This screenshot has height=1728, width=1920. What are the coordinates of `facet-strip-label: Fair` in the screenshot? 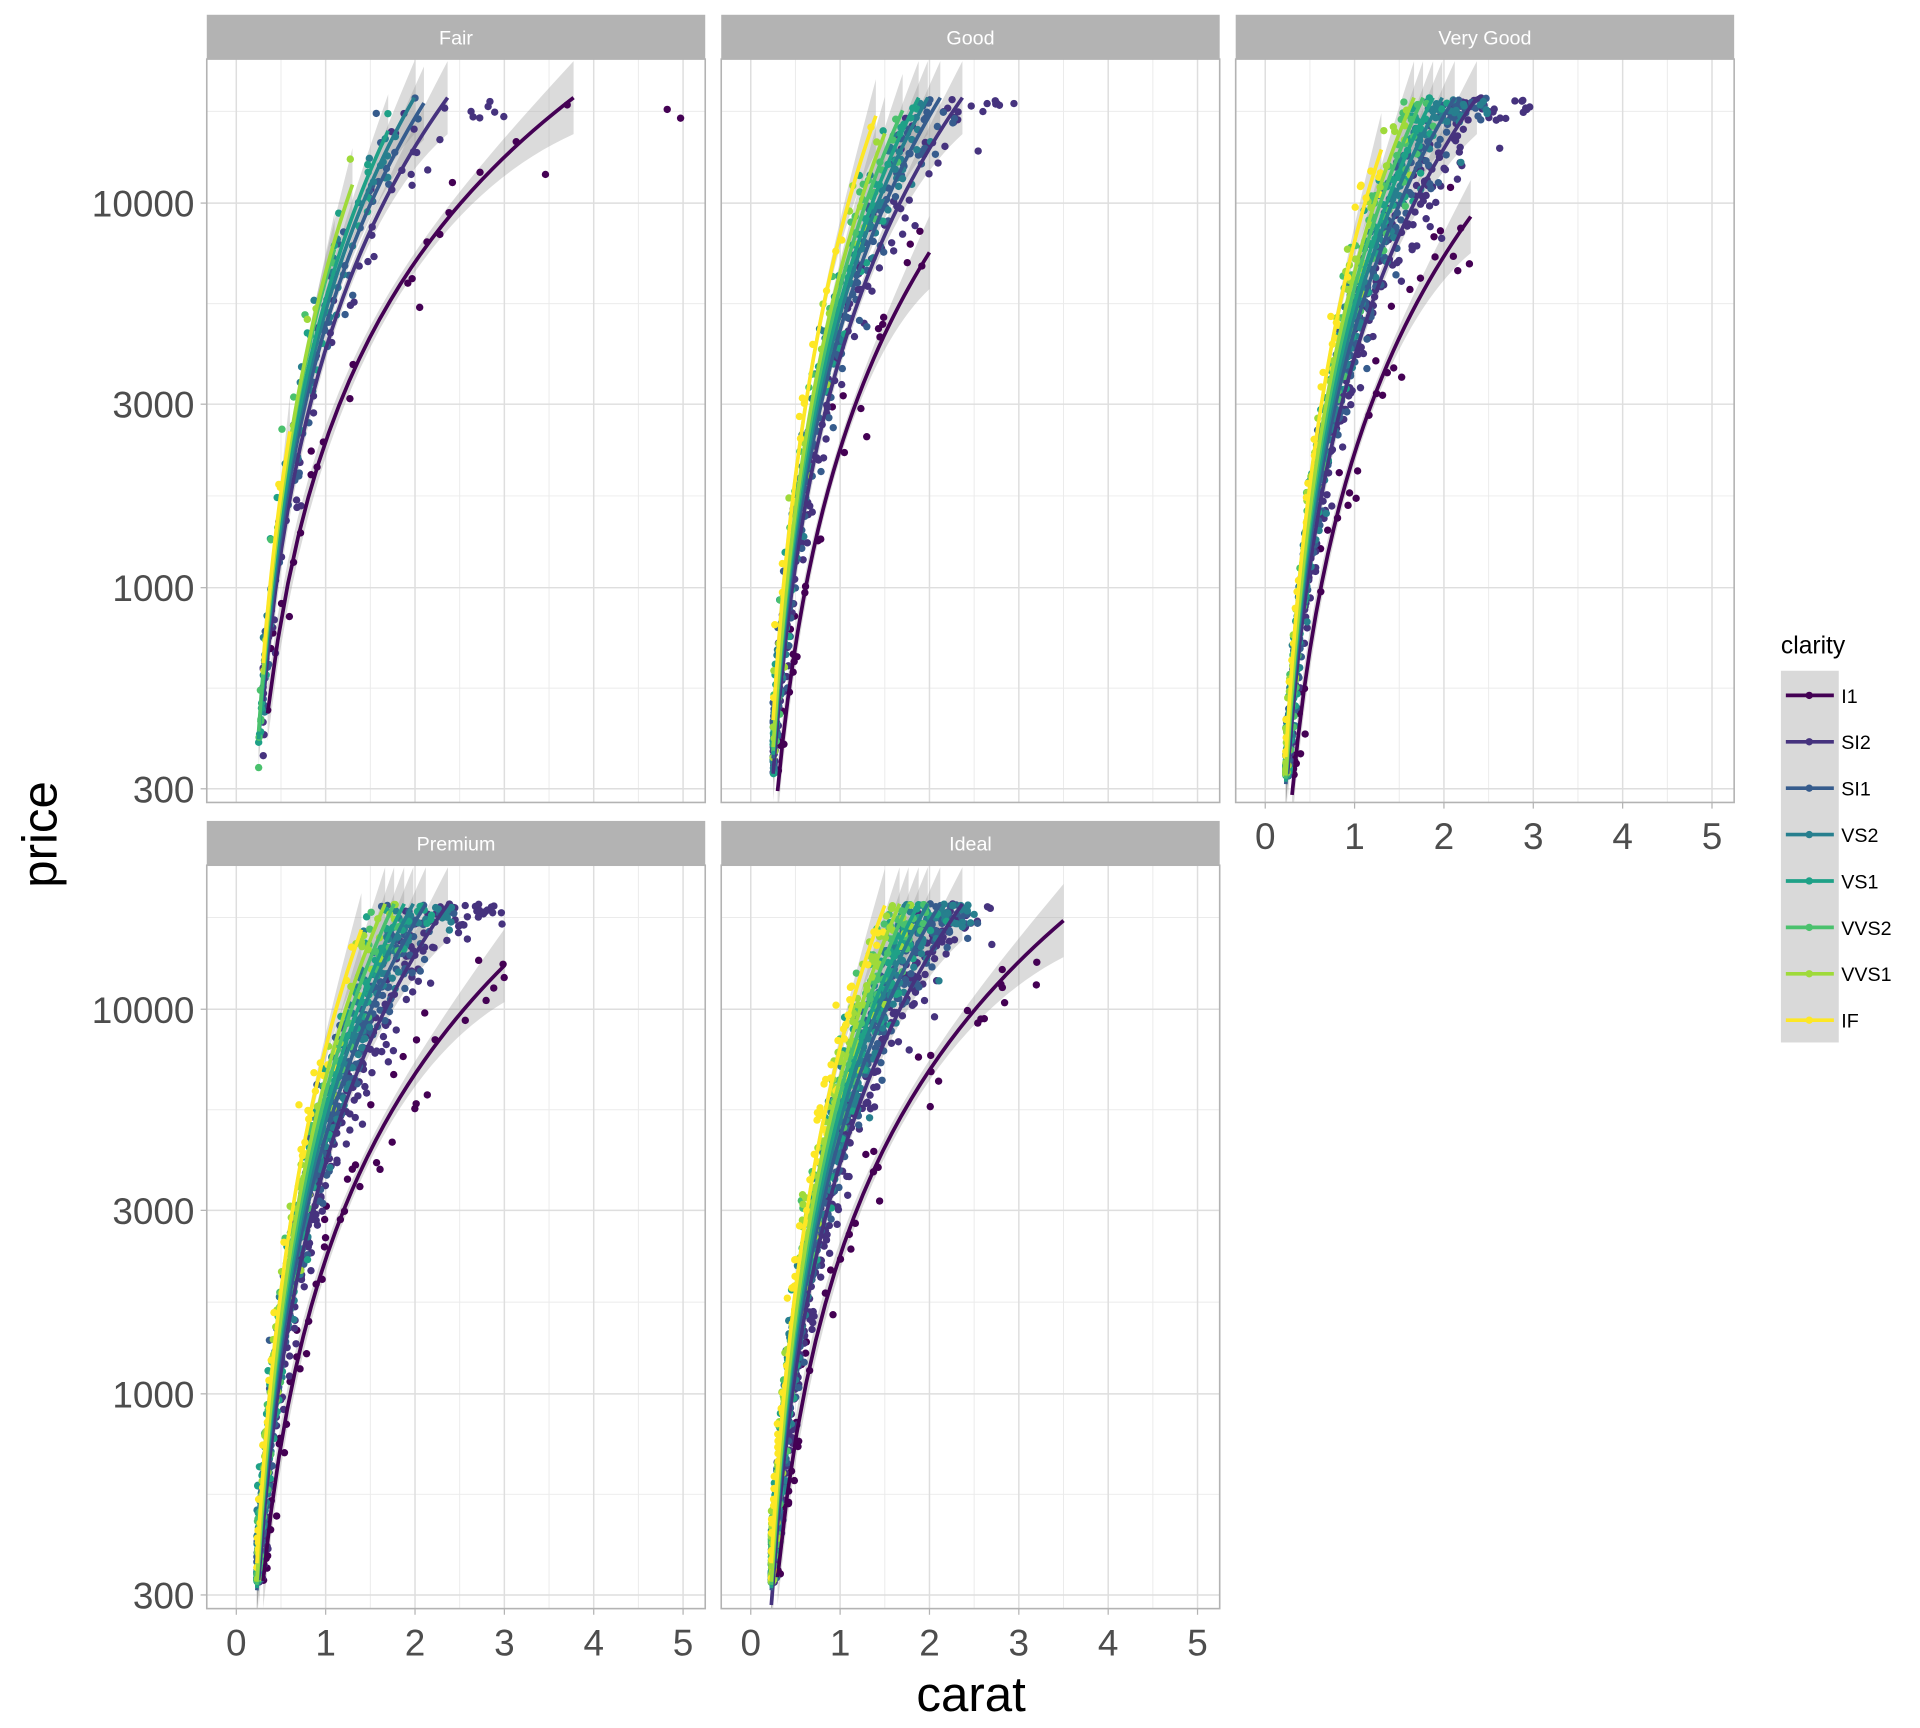 It's located at (456, 38).